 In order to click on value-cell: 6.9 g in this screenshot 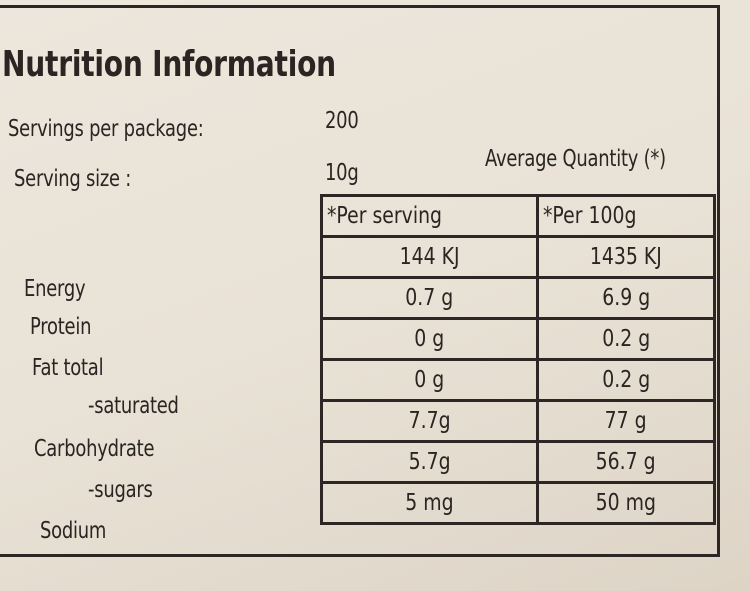, I will do `click(626, 298)`.